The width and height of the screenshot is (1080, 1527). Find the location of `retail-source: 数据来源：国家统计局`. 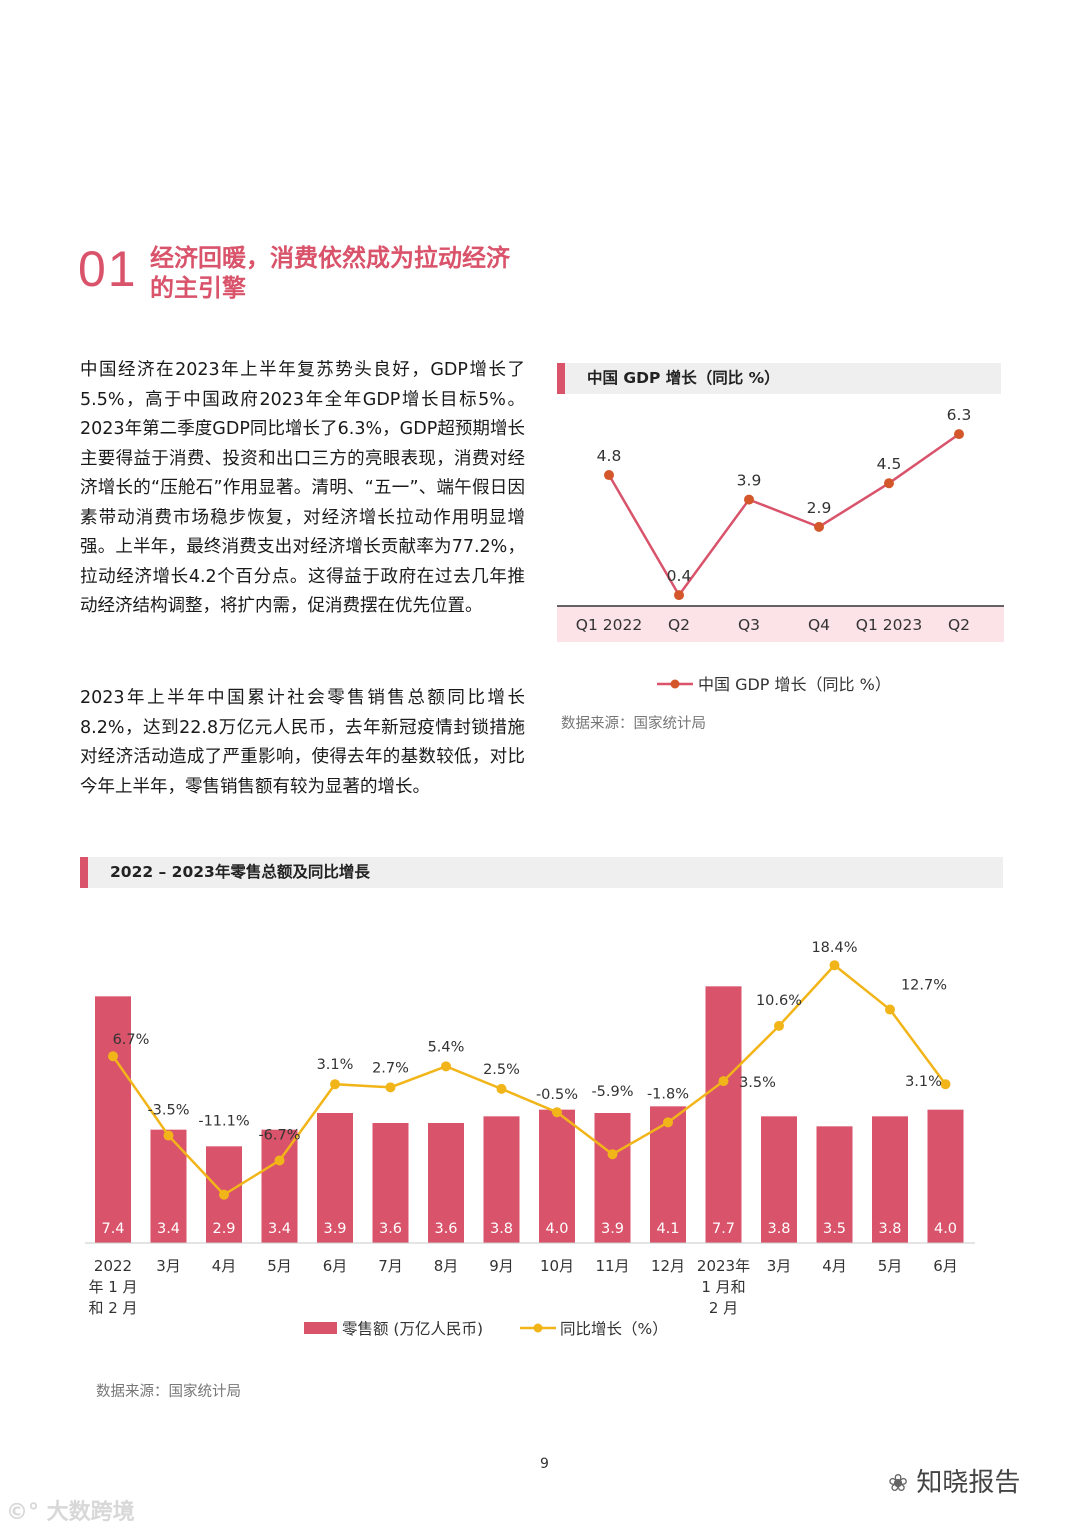

retail-source: 数据来源：国家统计局 is located at coordinates (168, 1392).